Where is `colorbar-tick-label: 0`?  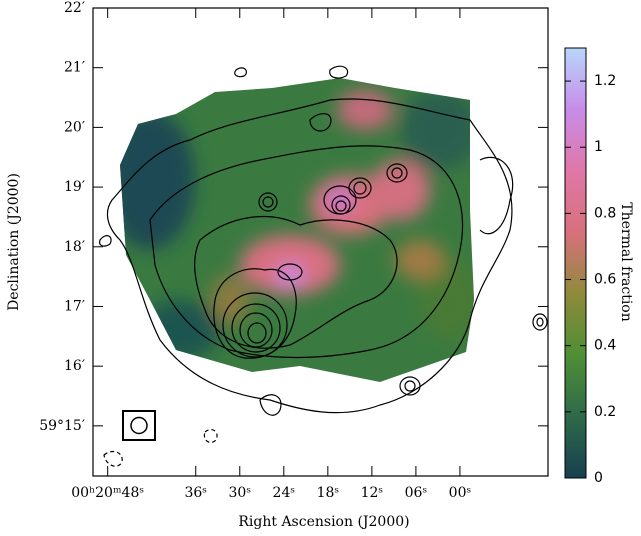 colorbar-tick-label: 0 is located at coordinates (598, 478).